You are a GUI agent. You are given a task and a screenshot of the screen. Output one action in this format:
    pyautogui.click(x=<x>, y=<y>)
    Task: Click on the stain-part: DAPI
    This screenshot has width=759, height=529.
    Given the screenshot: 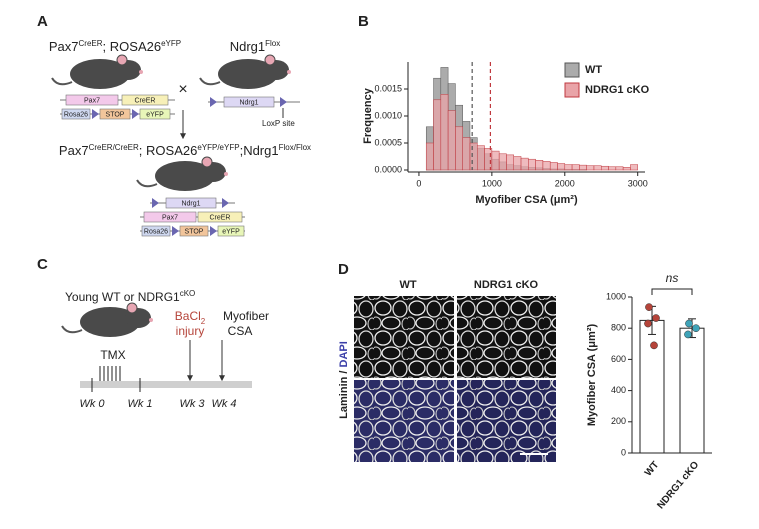 What is the action you would take?
    pyautogui.click(x=344, y=354)
    